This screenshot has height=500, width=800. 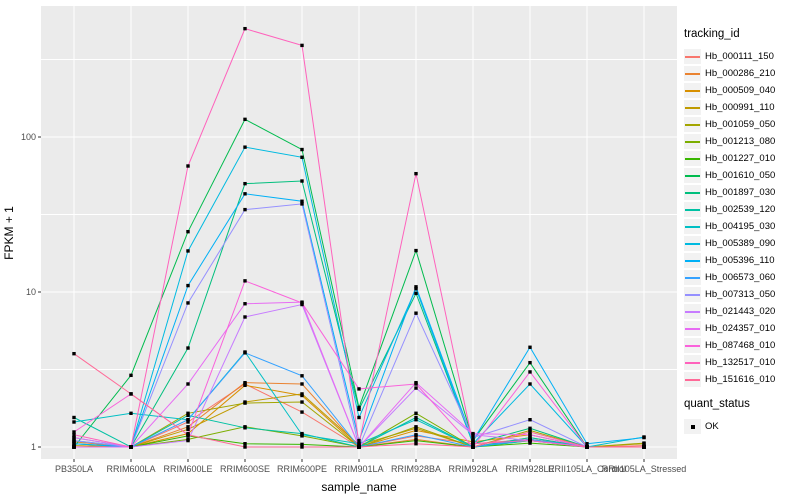 I want to click on legend-item-label: Hb_001610_050, so click(x=740, y=175).